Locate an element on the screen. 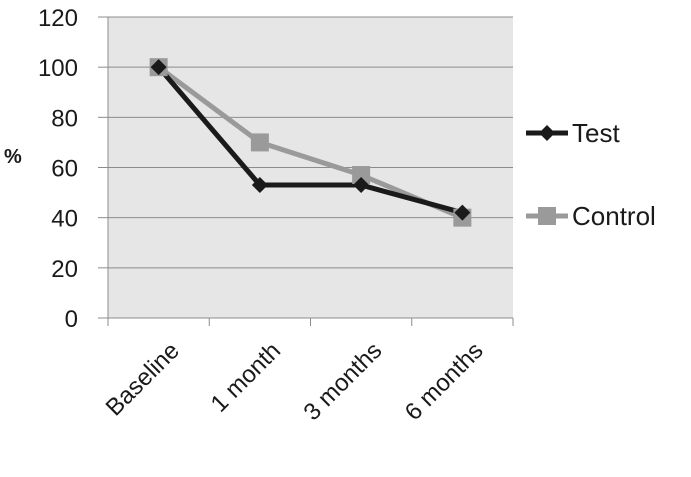  series-line-test is located at coordinates (310, 140).